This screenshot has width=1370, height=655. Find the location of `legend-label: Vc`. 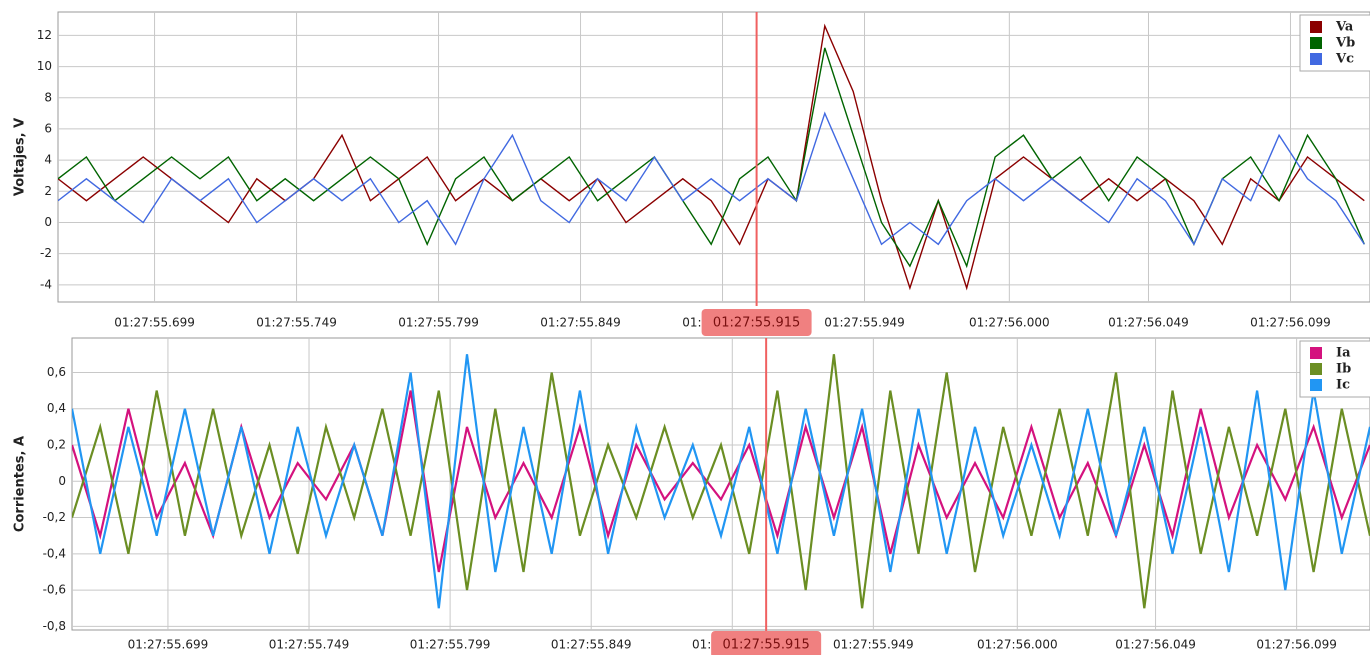

legend-label: Vc is located at coordinates (1344, 59).